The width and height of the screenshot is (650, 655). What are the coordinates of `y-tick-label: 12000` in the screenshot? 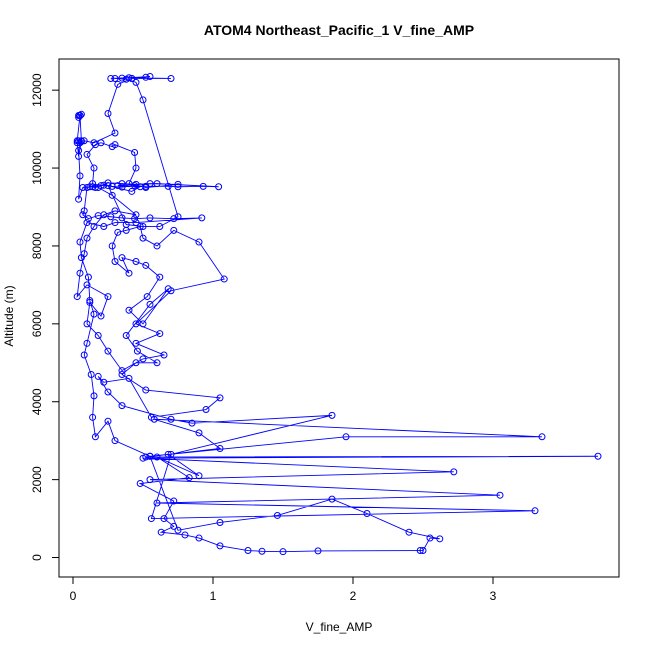 It's located at (37, 90).